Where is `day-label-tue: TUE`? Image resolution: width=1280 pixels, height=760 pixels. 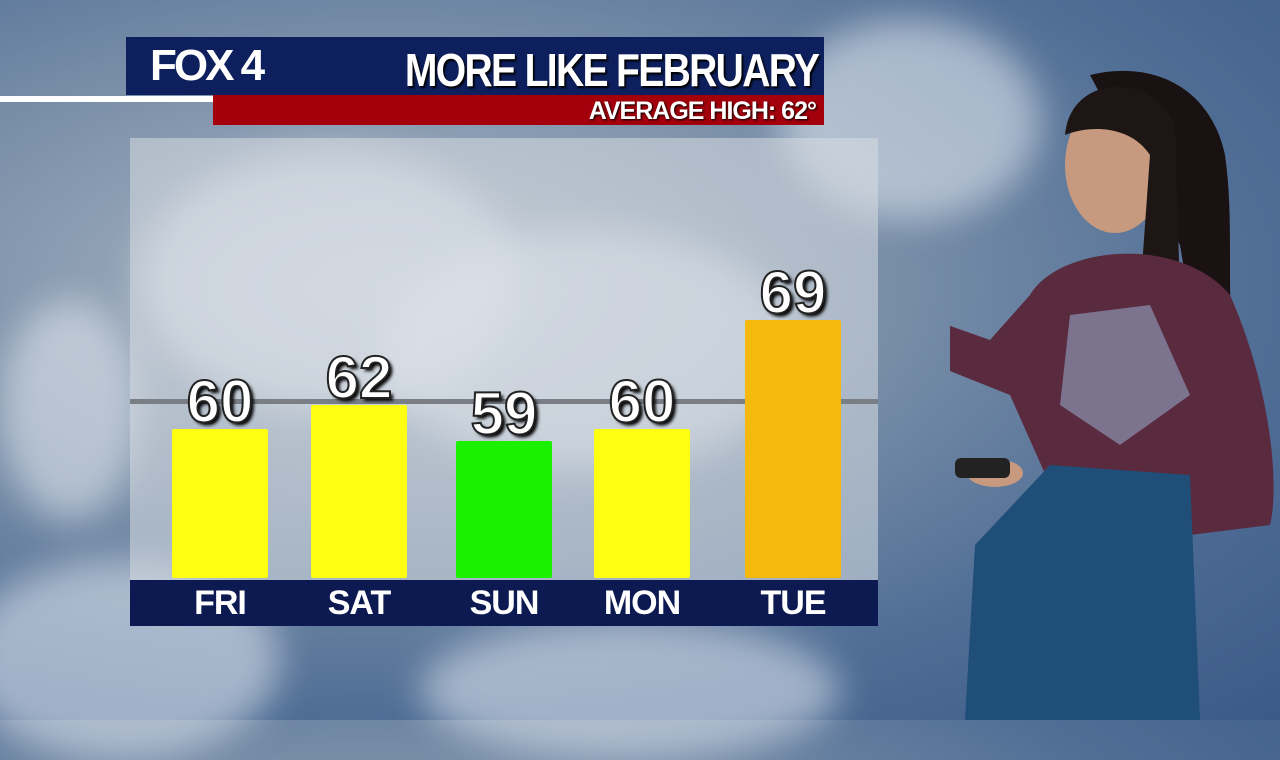 day-label-tue: TUE is located at coordinates (793, 603).